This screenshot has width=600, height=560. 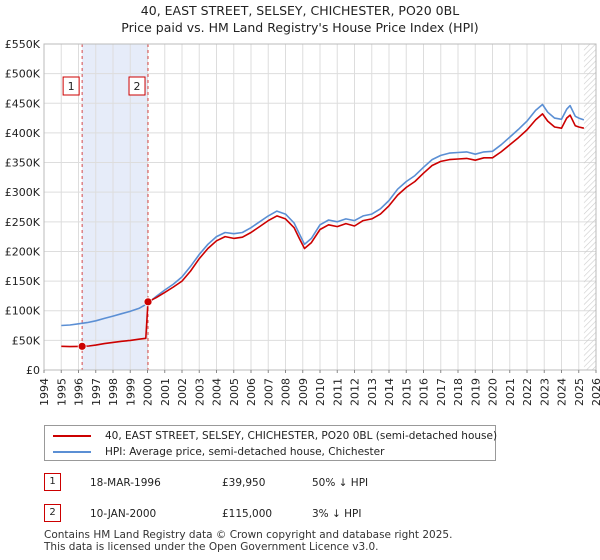 What do you see at coordinates (286, 392) in the screenshot?
I see `x-tick-label: 2008` at bounding box center [286, 392].